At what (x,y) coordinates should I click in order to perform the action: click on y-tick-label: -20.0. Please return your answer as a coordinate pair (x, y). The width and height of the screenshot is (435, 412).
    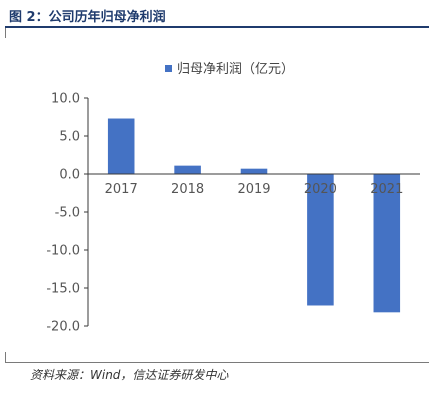
    Looking at the image, I should click on (63, 327).